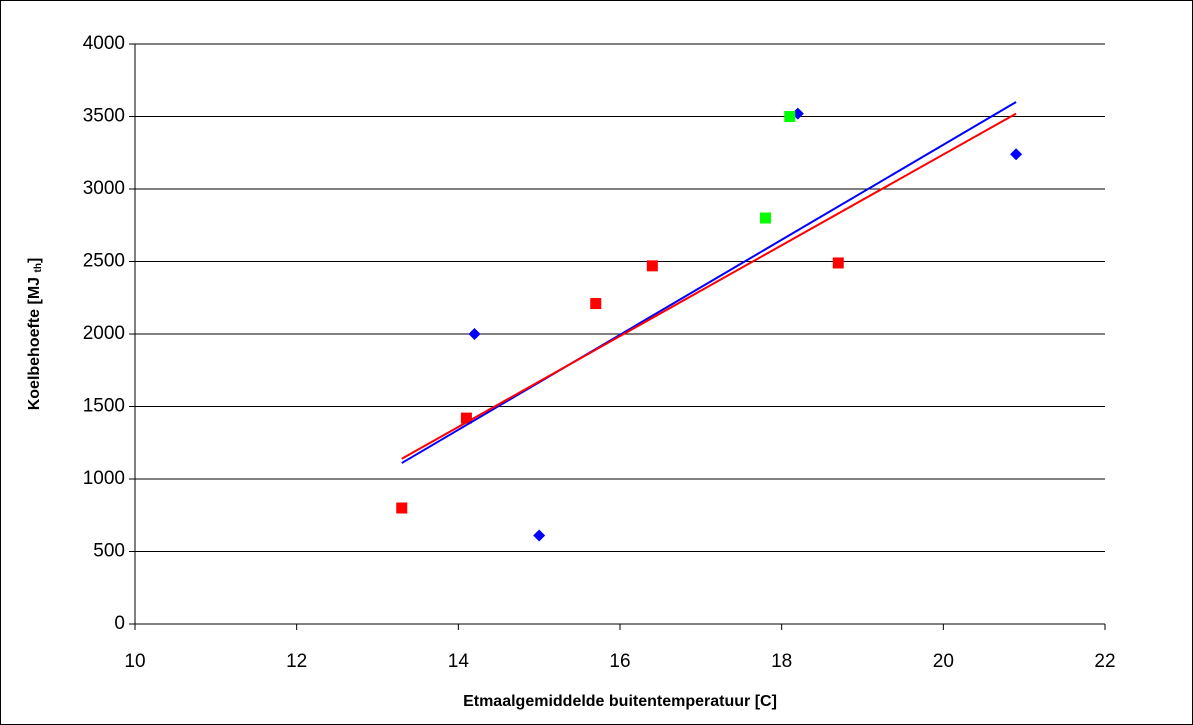  I want to click on y-axis-title: Koelbehoefte [MJ th], so click(34, 334).